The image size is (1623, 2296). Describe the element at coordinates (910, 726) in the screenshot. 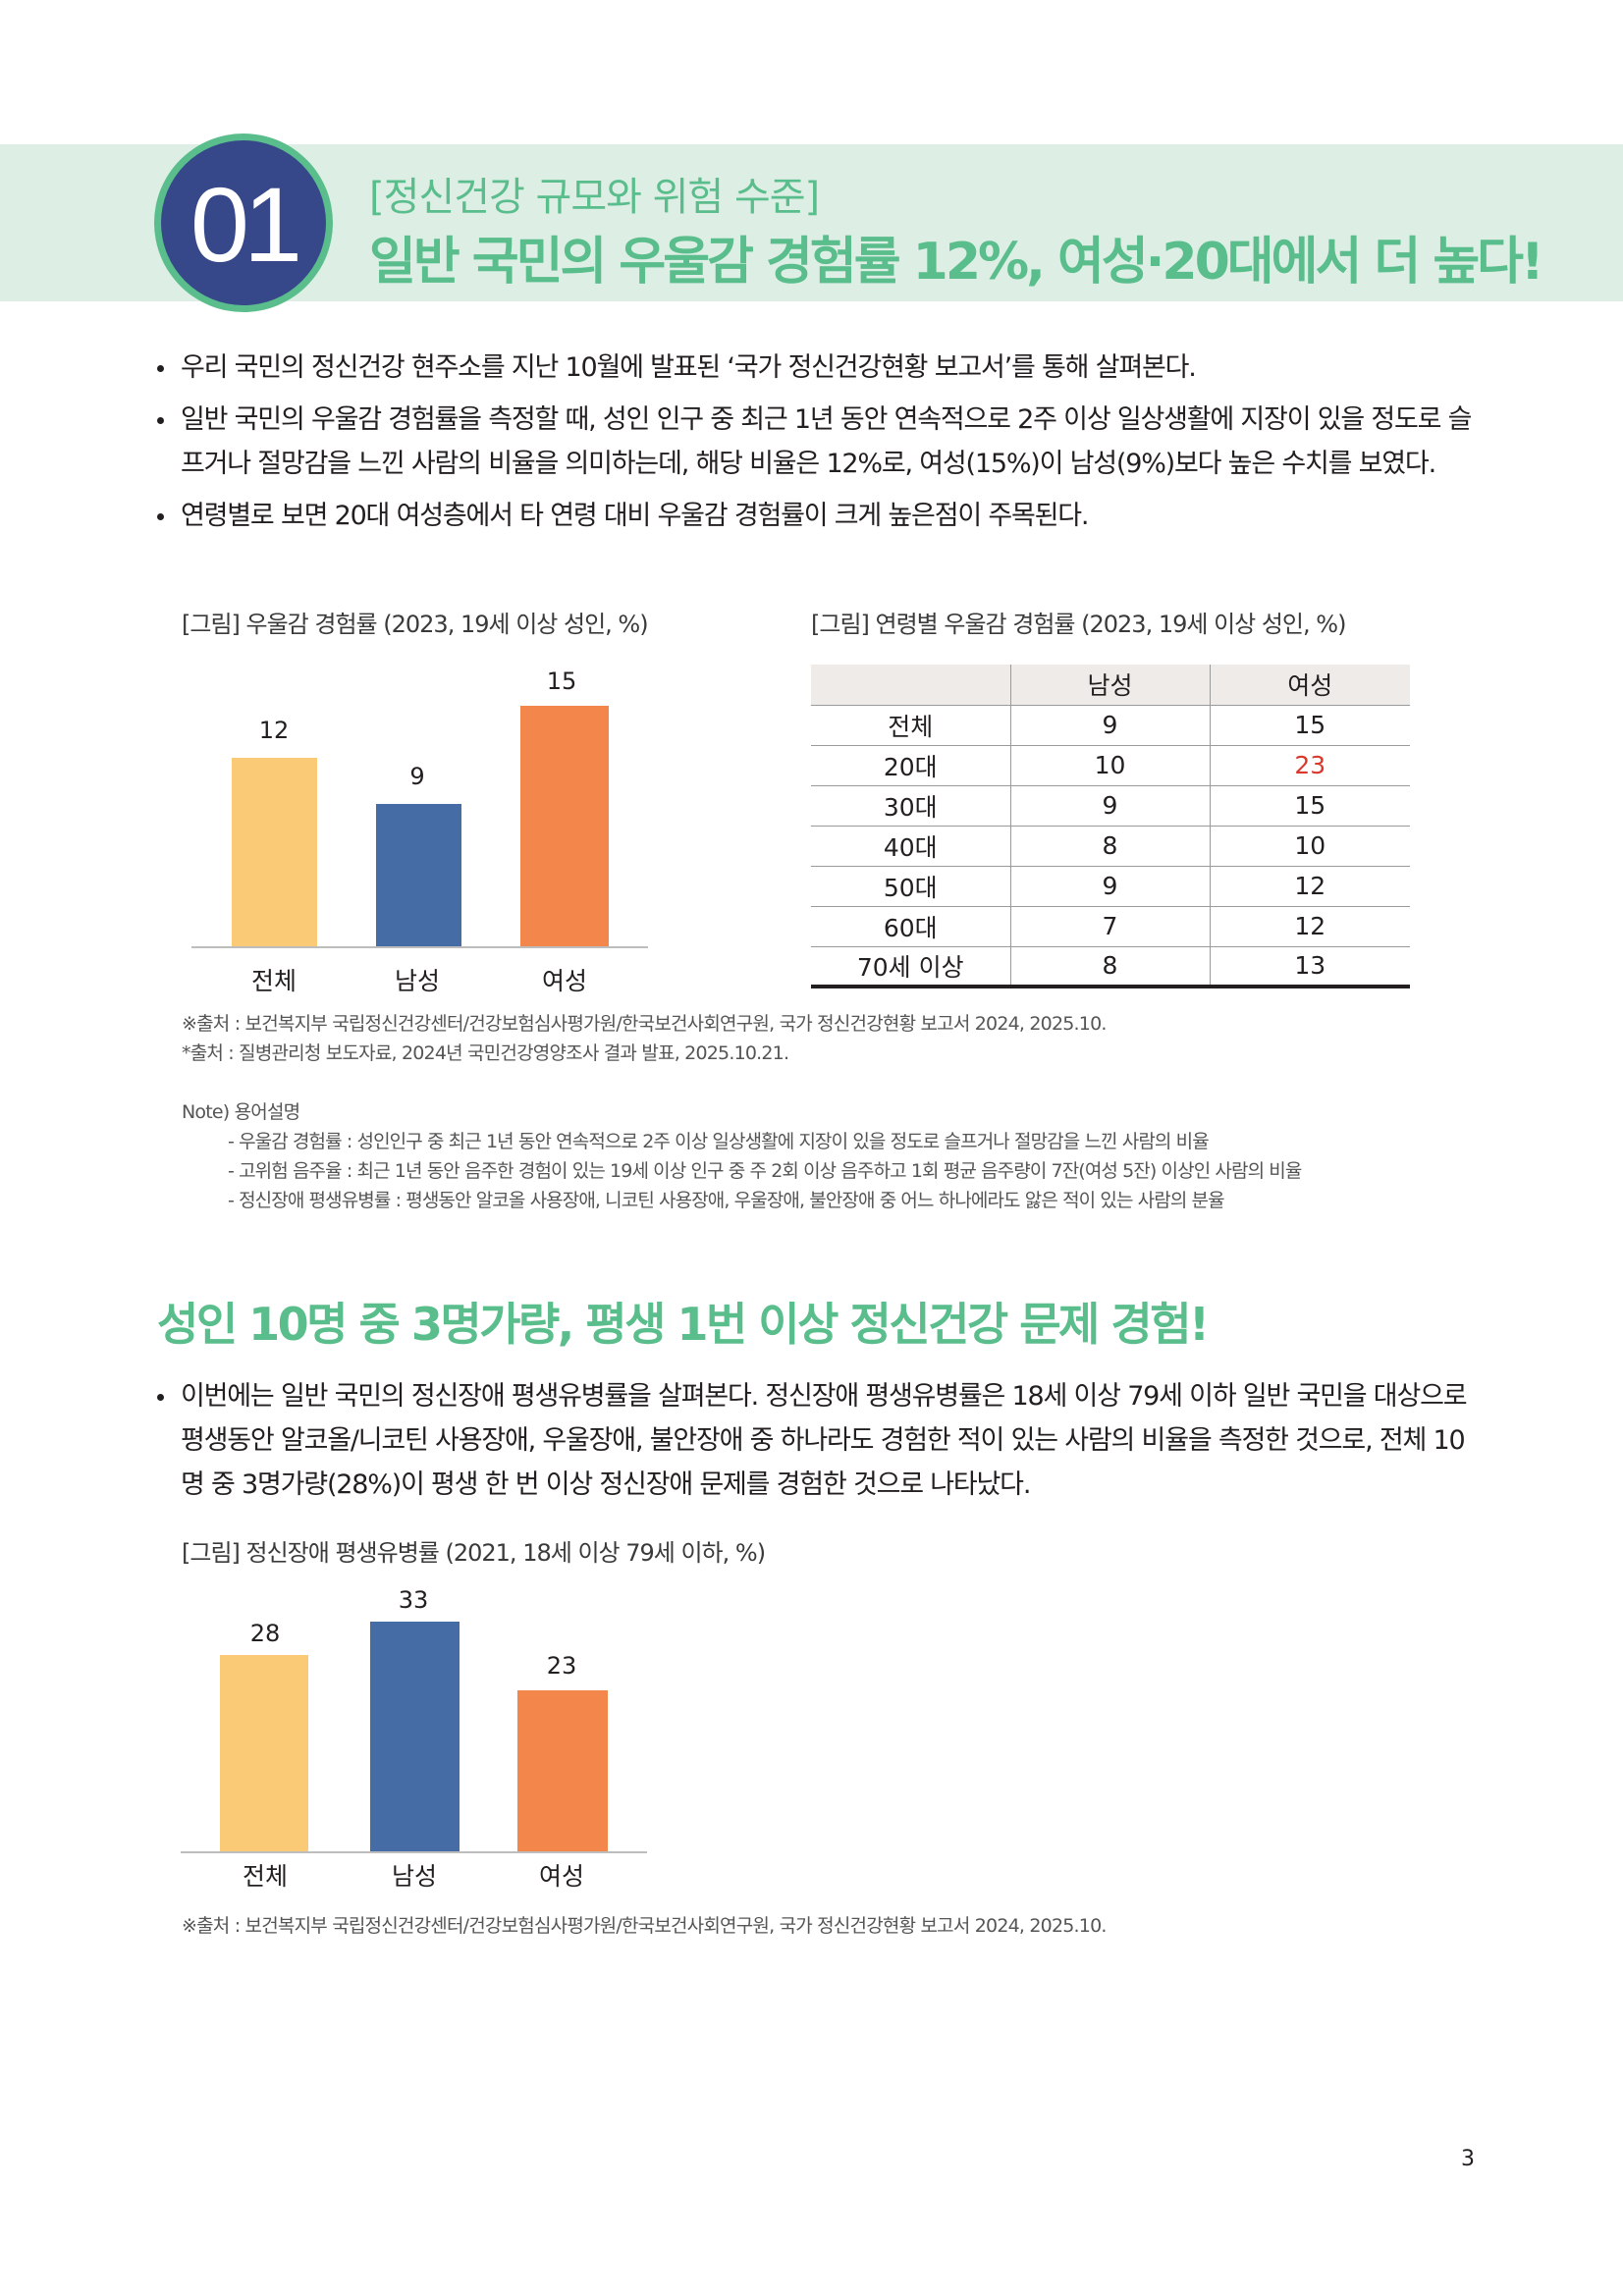

I see `row-label: 전체` at that location.